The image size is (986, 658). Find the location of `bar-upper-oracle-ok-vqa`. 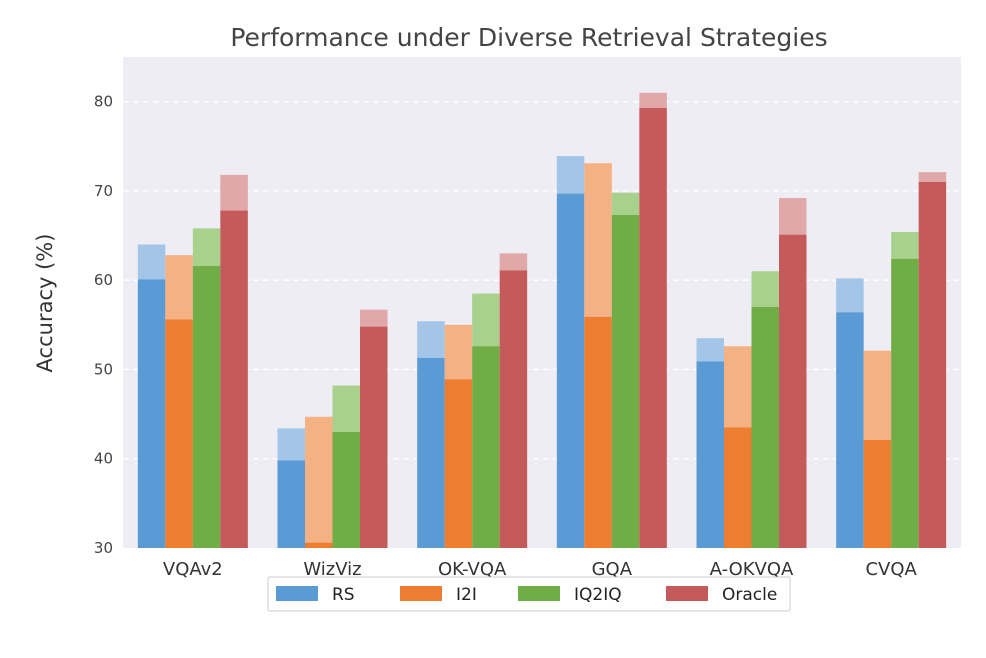

bar-upper-oracle-ok-vqa is located at coordinates (513, 262).